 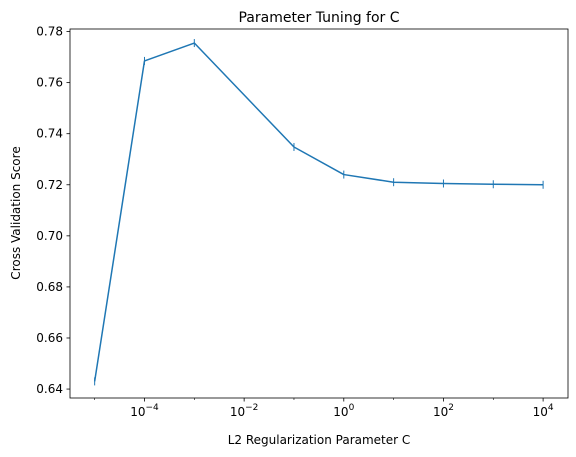 What do you see at coordinates (49, 338) in the screenshot?
I see `y-tick-label: 0.66` at bounding box center [49, 338].